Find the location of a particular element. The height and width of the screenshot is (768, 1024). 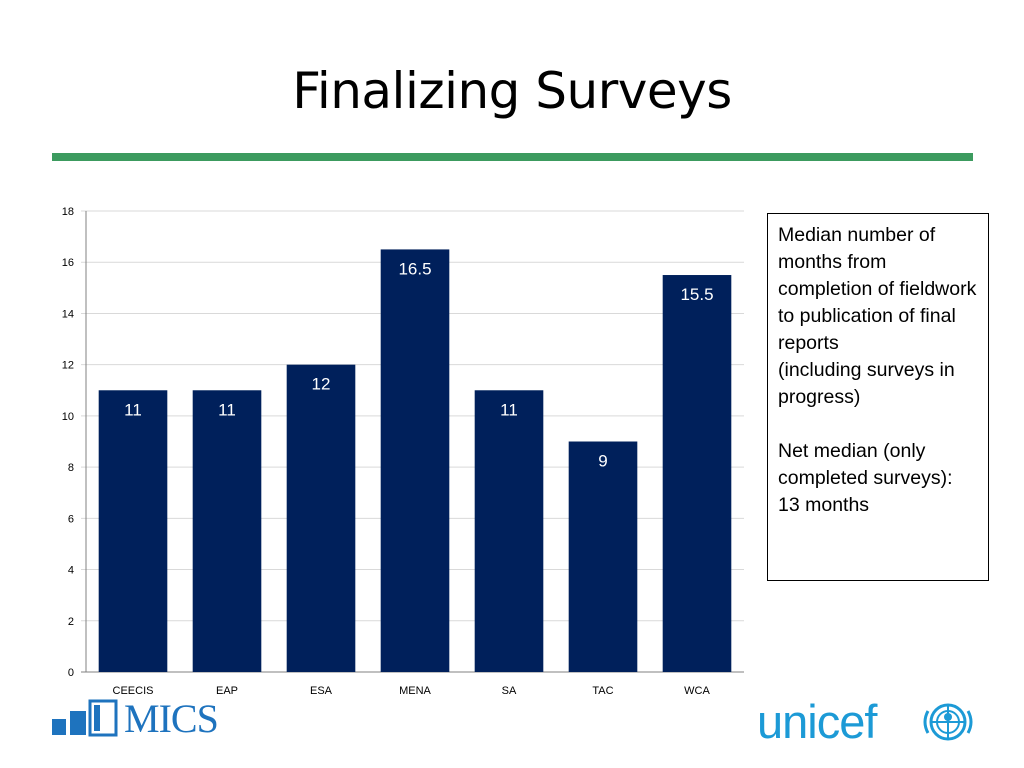

y-tick-label: 14 is located at coordinates (68, 314).